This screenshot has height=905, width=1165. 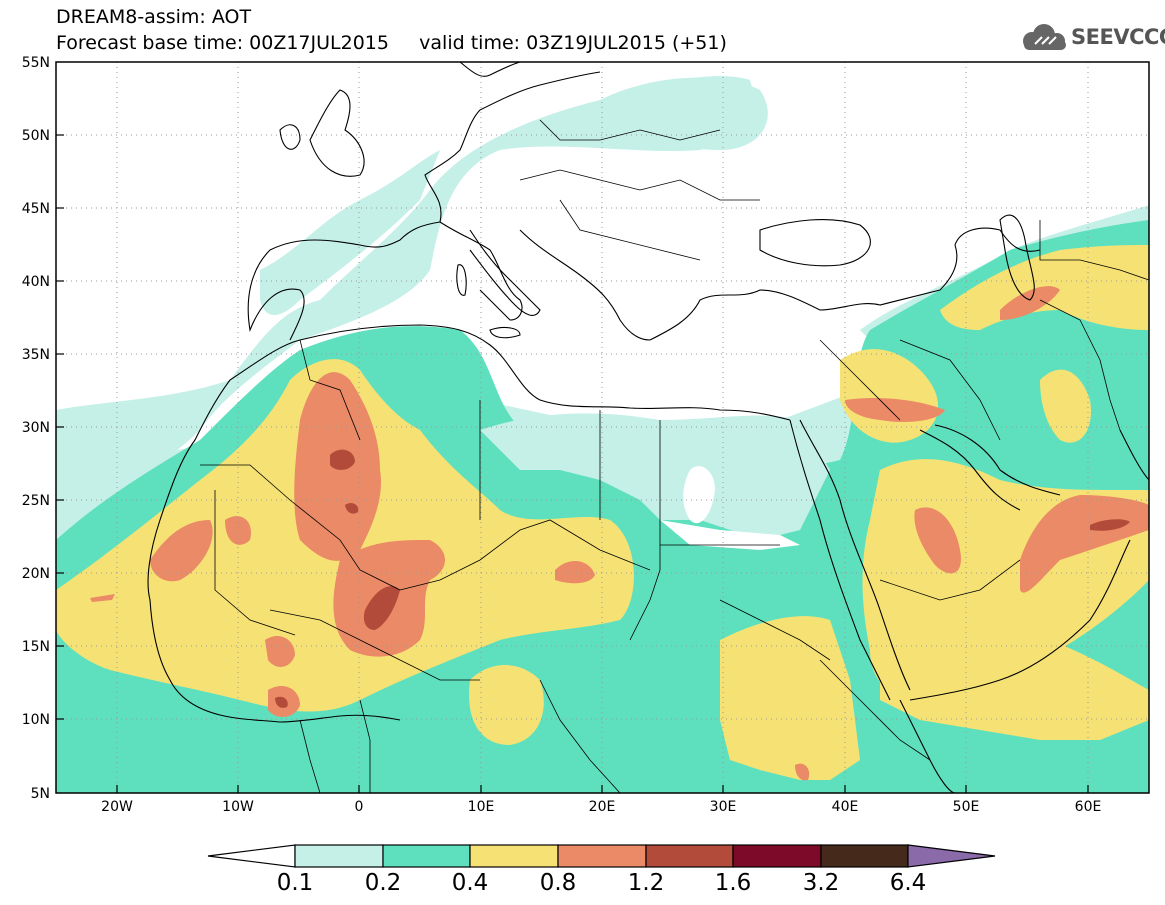 What do you see at coordinates (470, 883) in the screenshot?
I see `colorbar-label: 0.4` at bounding box center [470, 883].